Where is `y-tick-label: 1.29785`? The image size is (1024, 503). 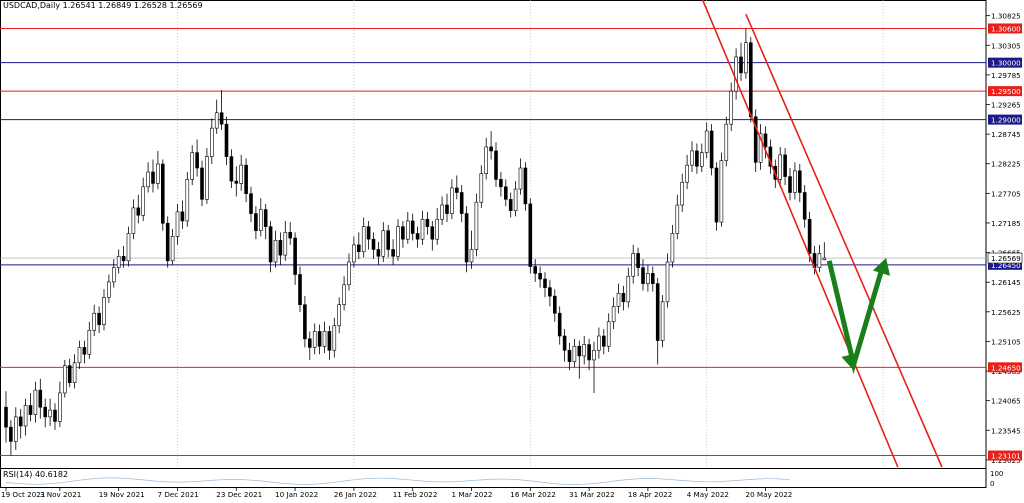
y-tick-label: 1.29785 is located at coordinates (1006, 75).